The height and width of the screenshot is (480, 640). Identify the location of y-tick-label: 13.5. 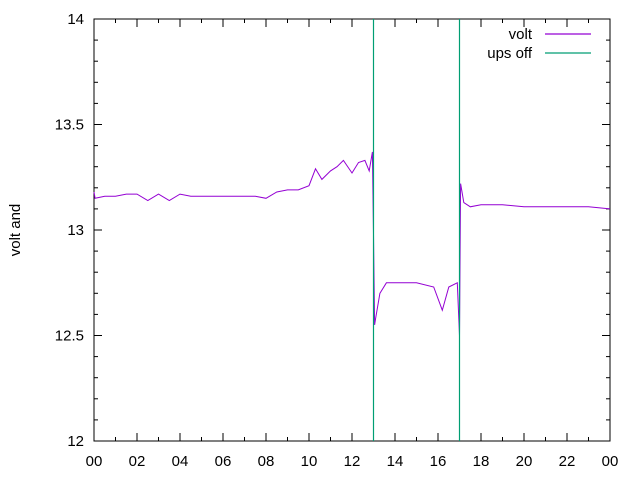
(69, 125).